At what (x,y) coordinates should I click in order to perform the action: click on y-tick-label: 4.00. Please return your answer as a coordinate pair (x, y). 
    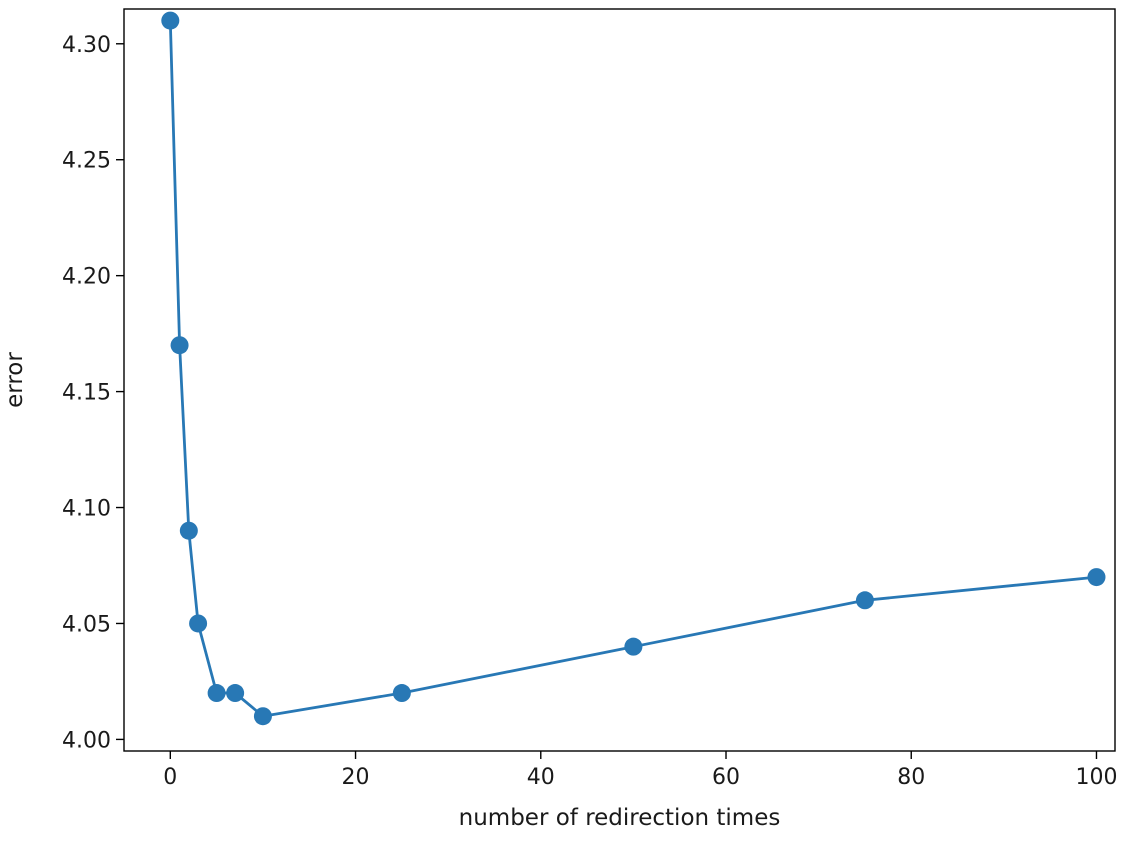
    Looking at the image, I should click on (86, 740).